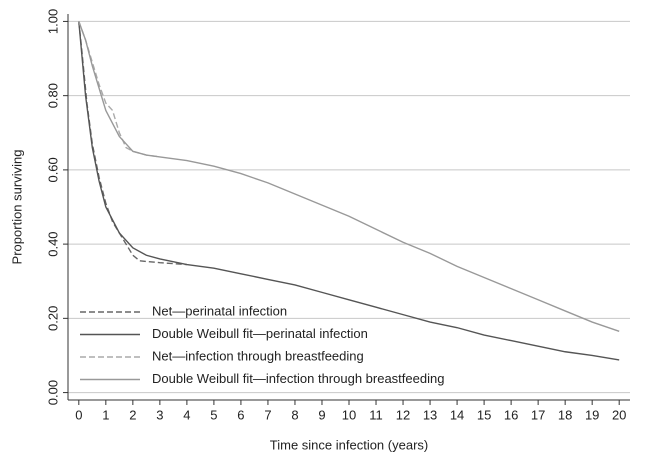 This screenshot has height=462, width=645. What do you see at coordinates (52, 318) in the screenshot?
I see `y-tick-label: 0.20` at bounding box center [52, 318].